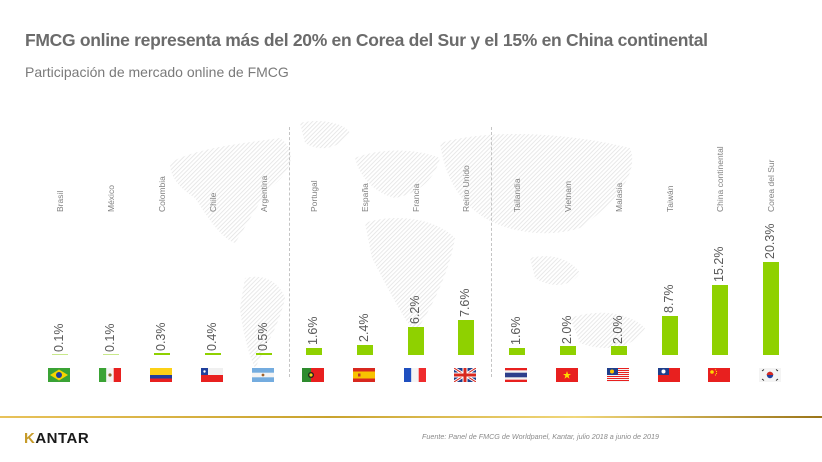 This screenshot has height=462, width=822. Describe the element at coordinates (771, 200) in the screenshot. I see `bar-column: Corea del Sur 20.3%` at that location.